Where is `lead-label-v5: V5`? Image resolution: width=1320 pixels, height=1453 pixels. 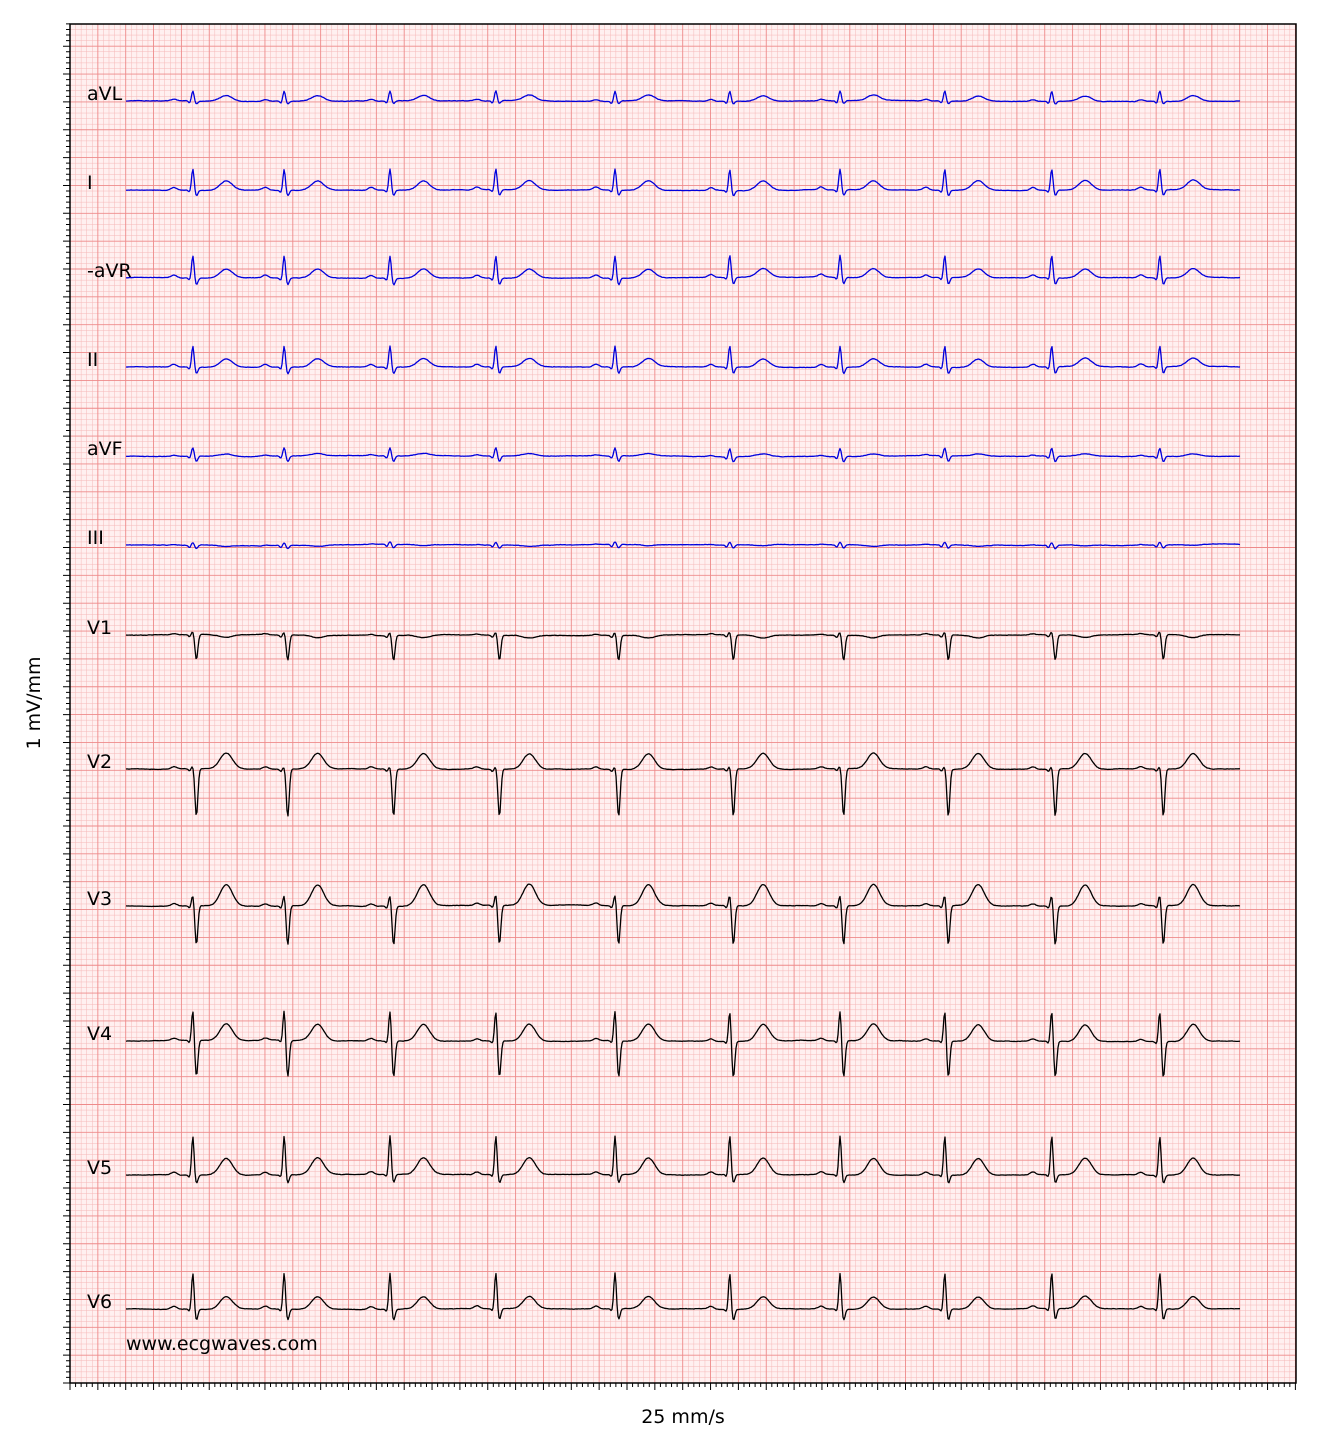
lead-label-v5: V5 is located at coordinates (99, 1168).